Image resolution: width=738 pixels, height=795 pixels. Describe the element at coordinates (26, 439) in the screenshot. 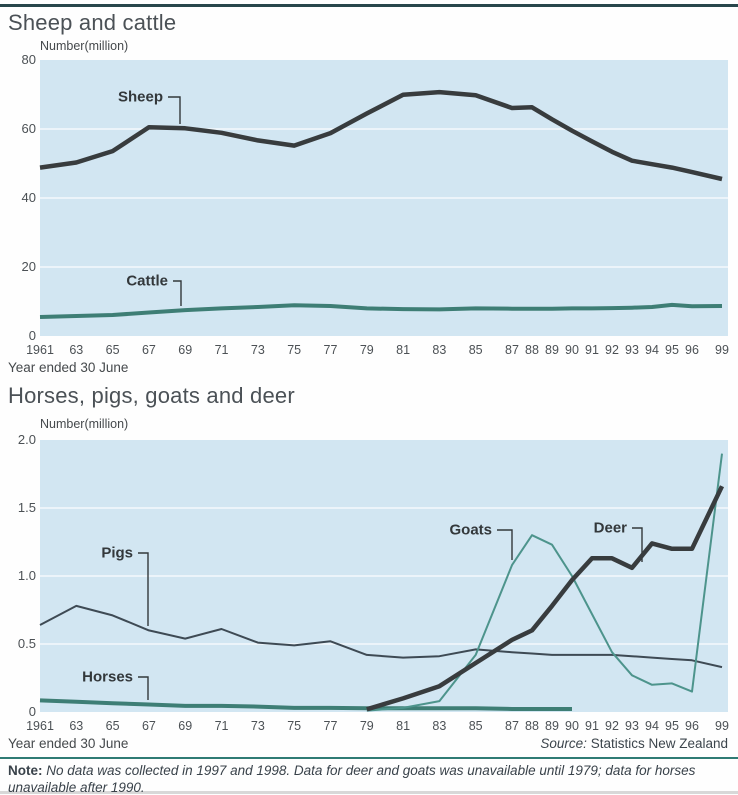

I see `y-tick-label: 2.0` at that location.